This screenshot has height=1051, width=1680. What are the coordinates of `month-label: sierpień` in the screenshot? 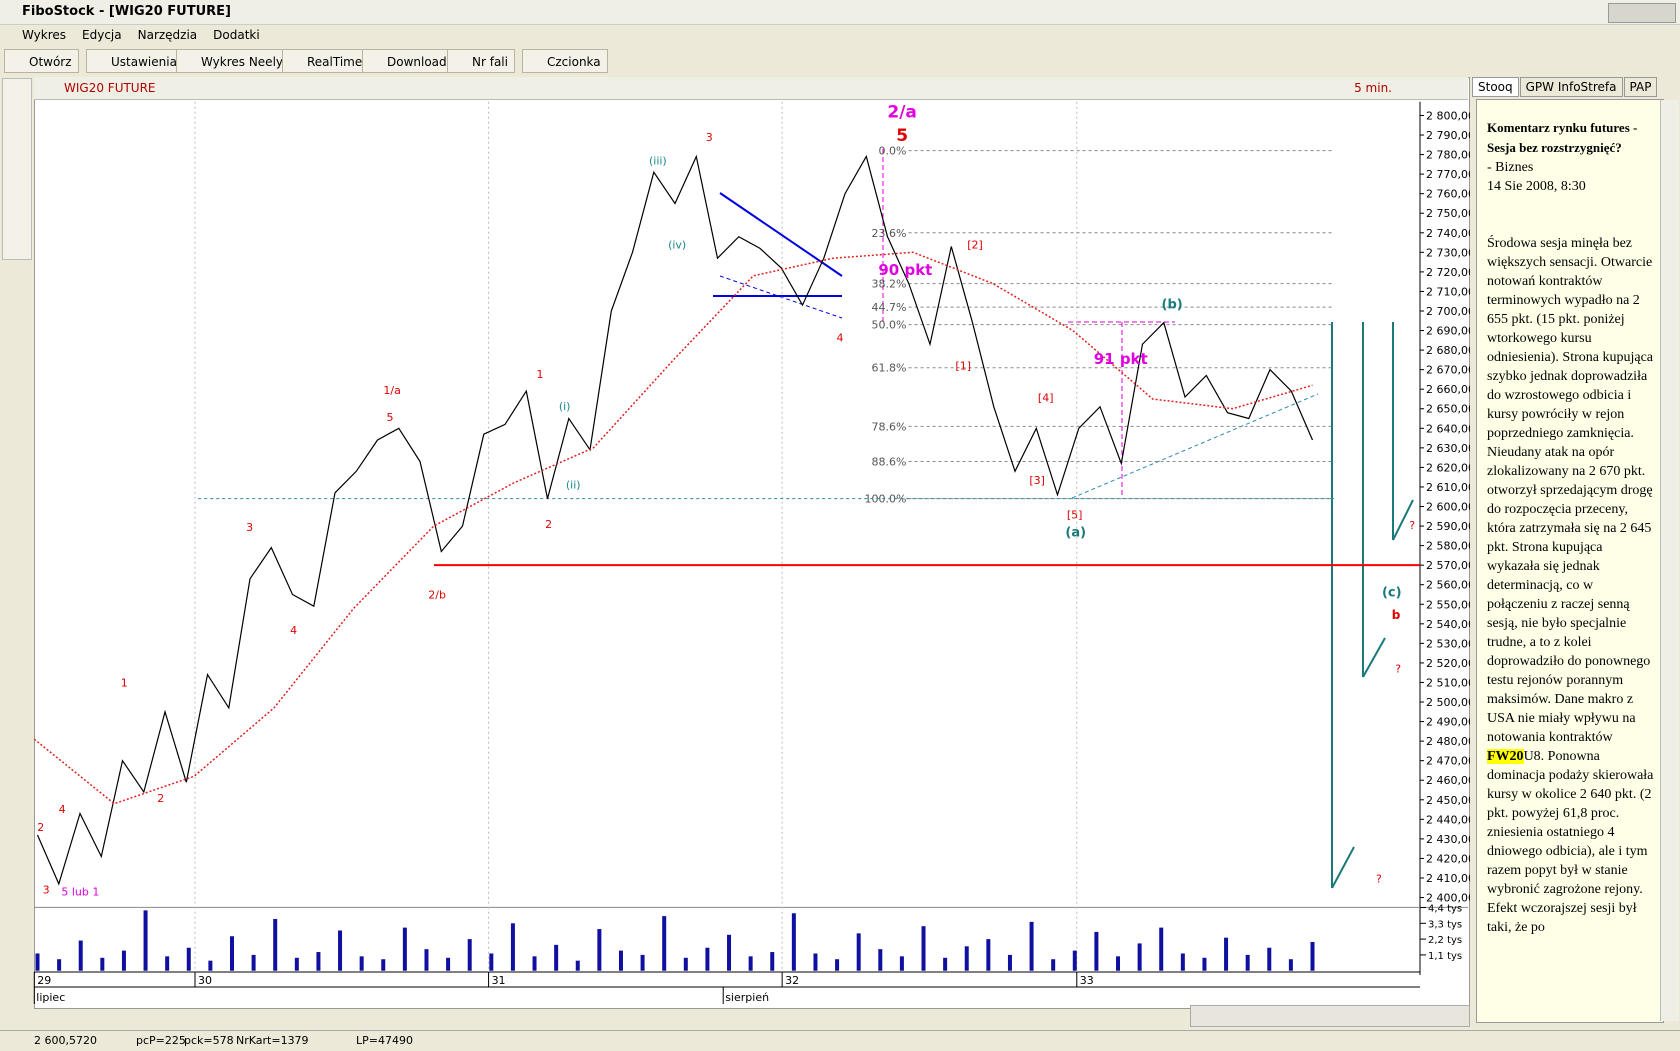 It's located at (747, 997).